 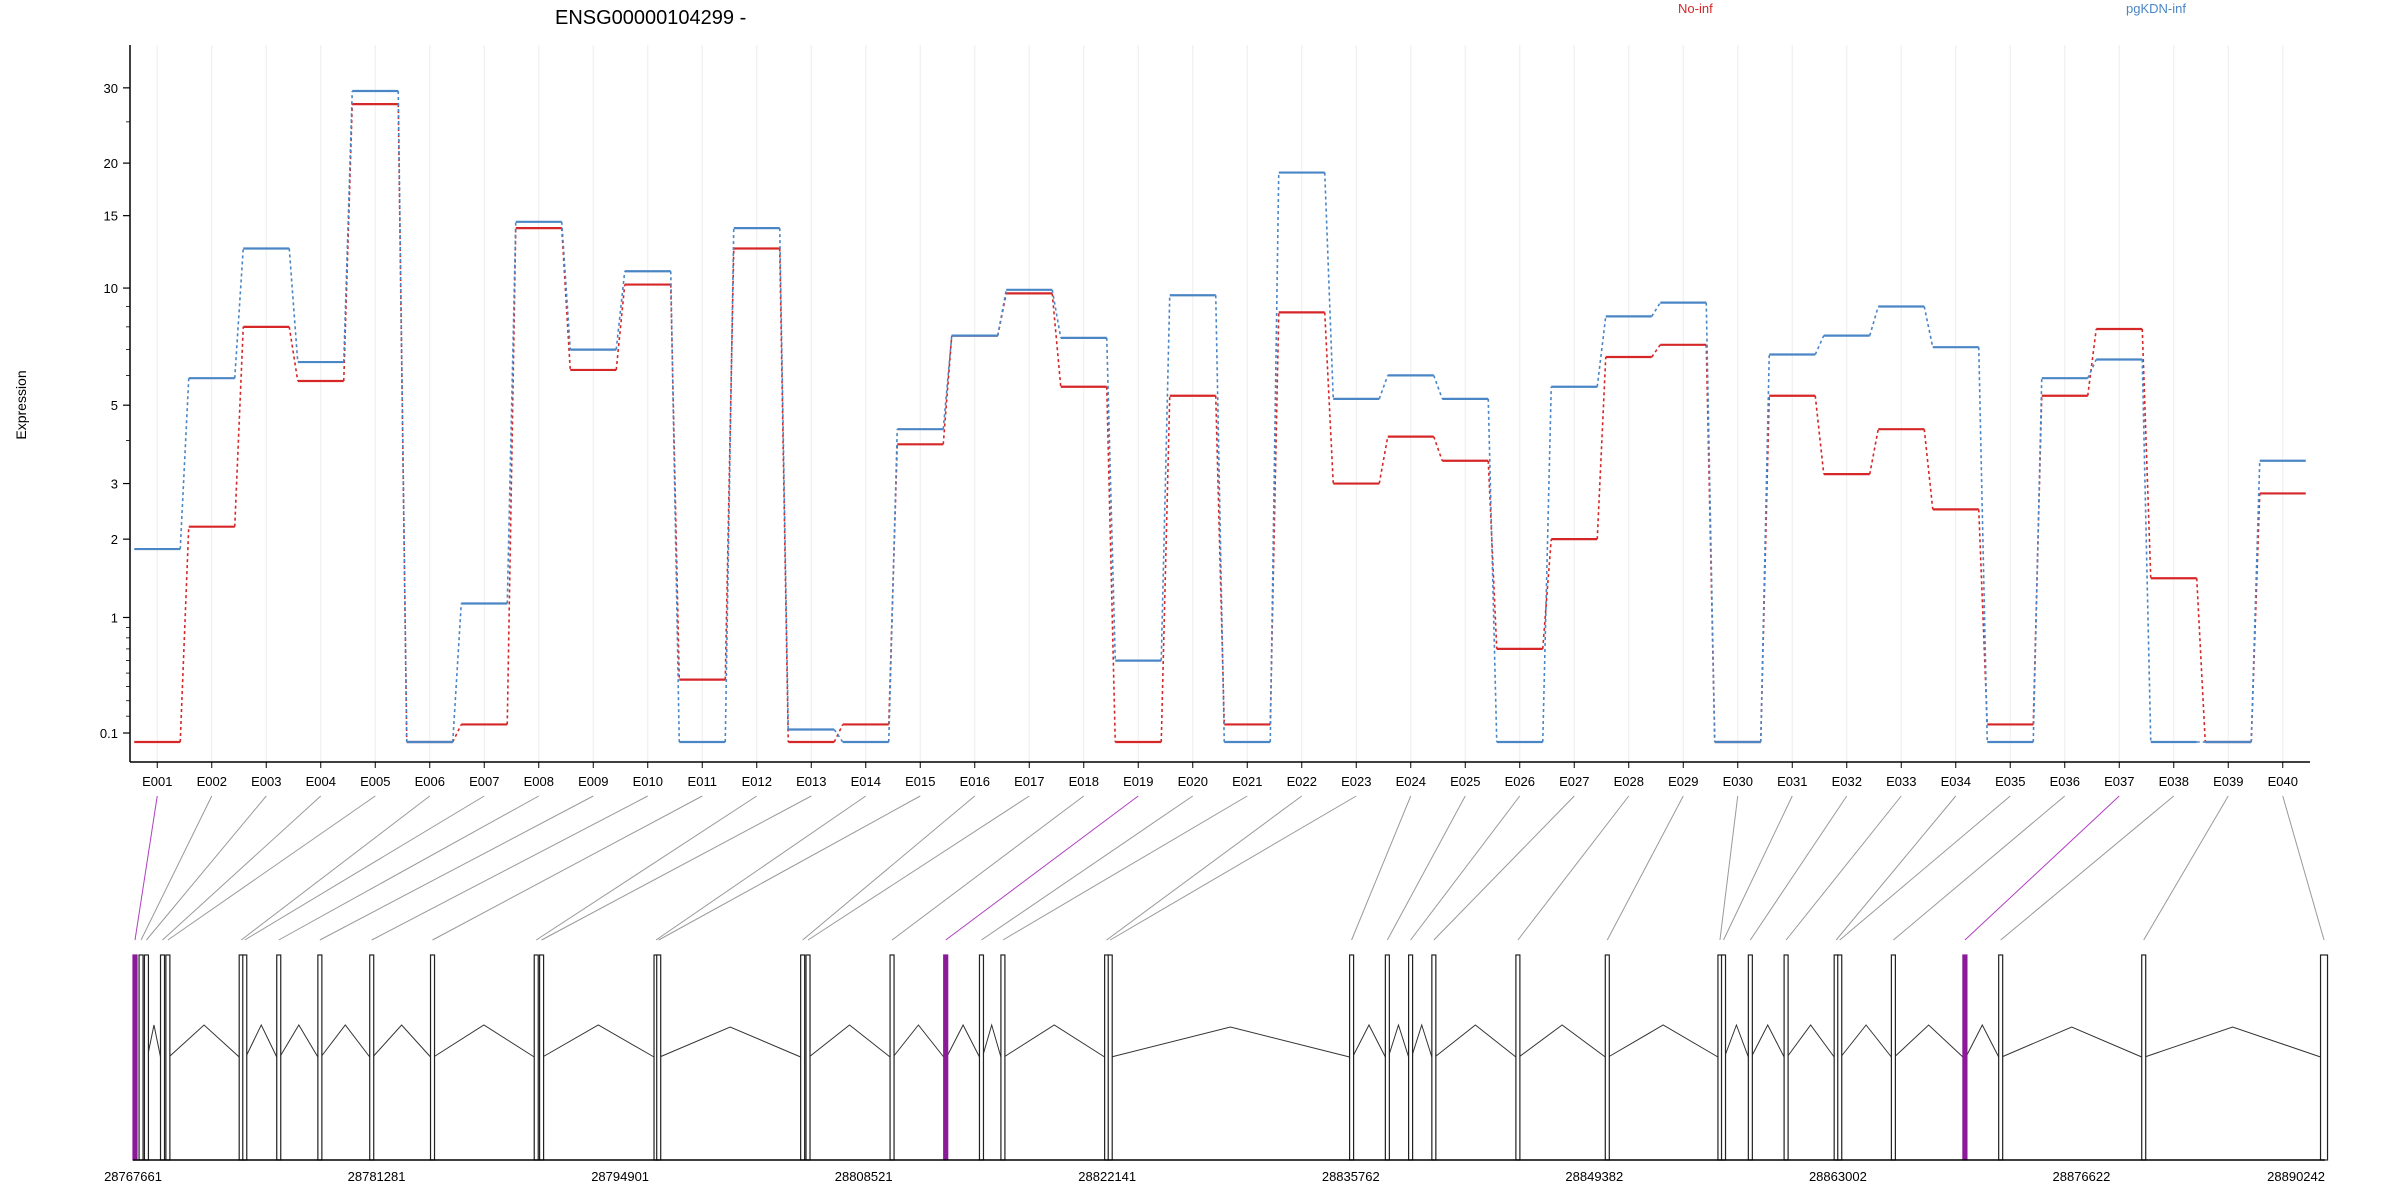 What do you see at coordinates (114, 539) in the screenshot?
I see `y-tick-label: 2` at bounding box center [114, 539].